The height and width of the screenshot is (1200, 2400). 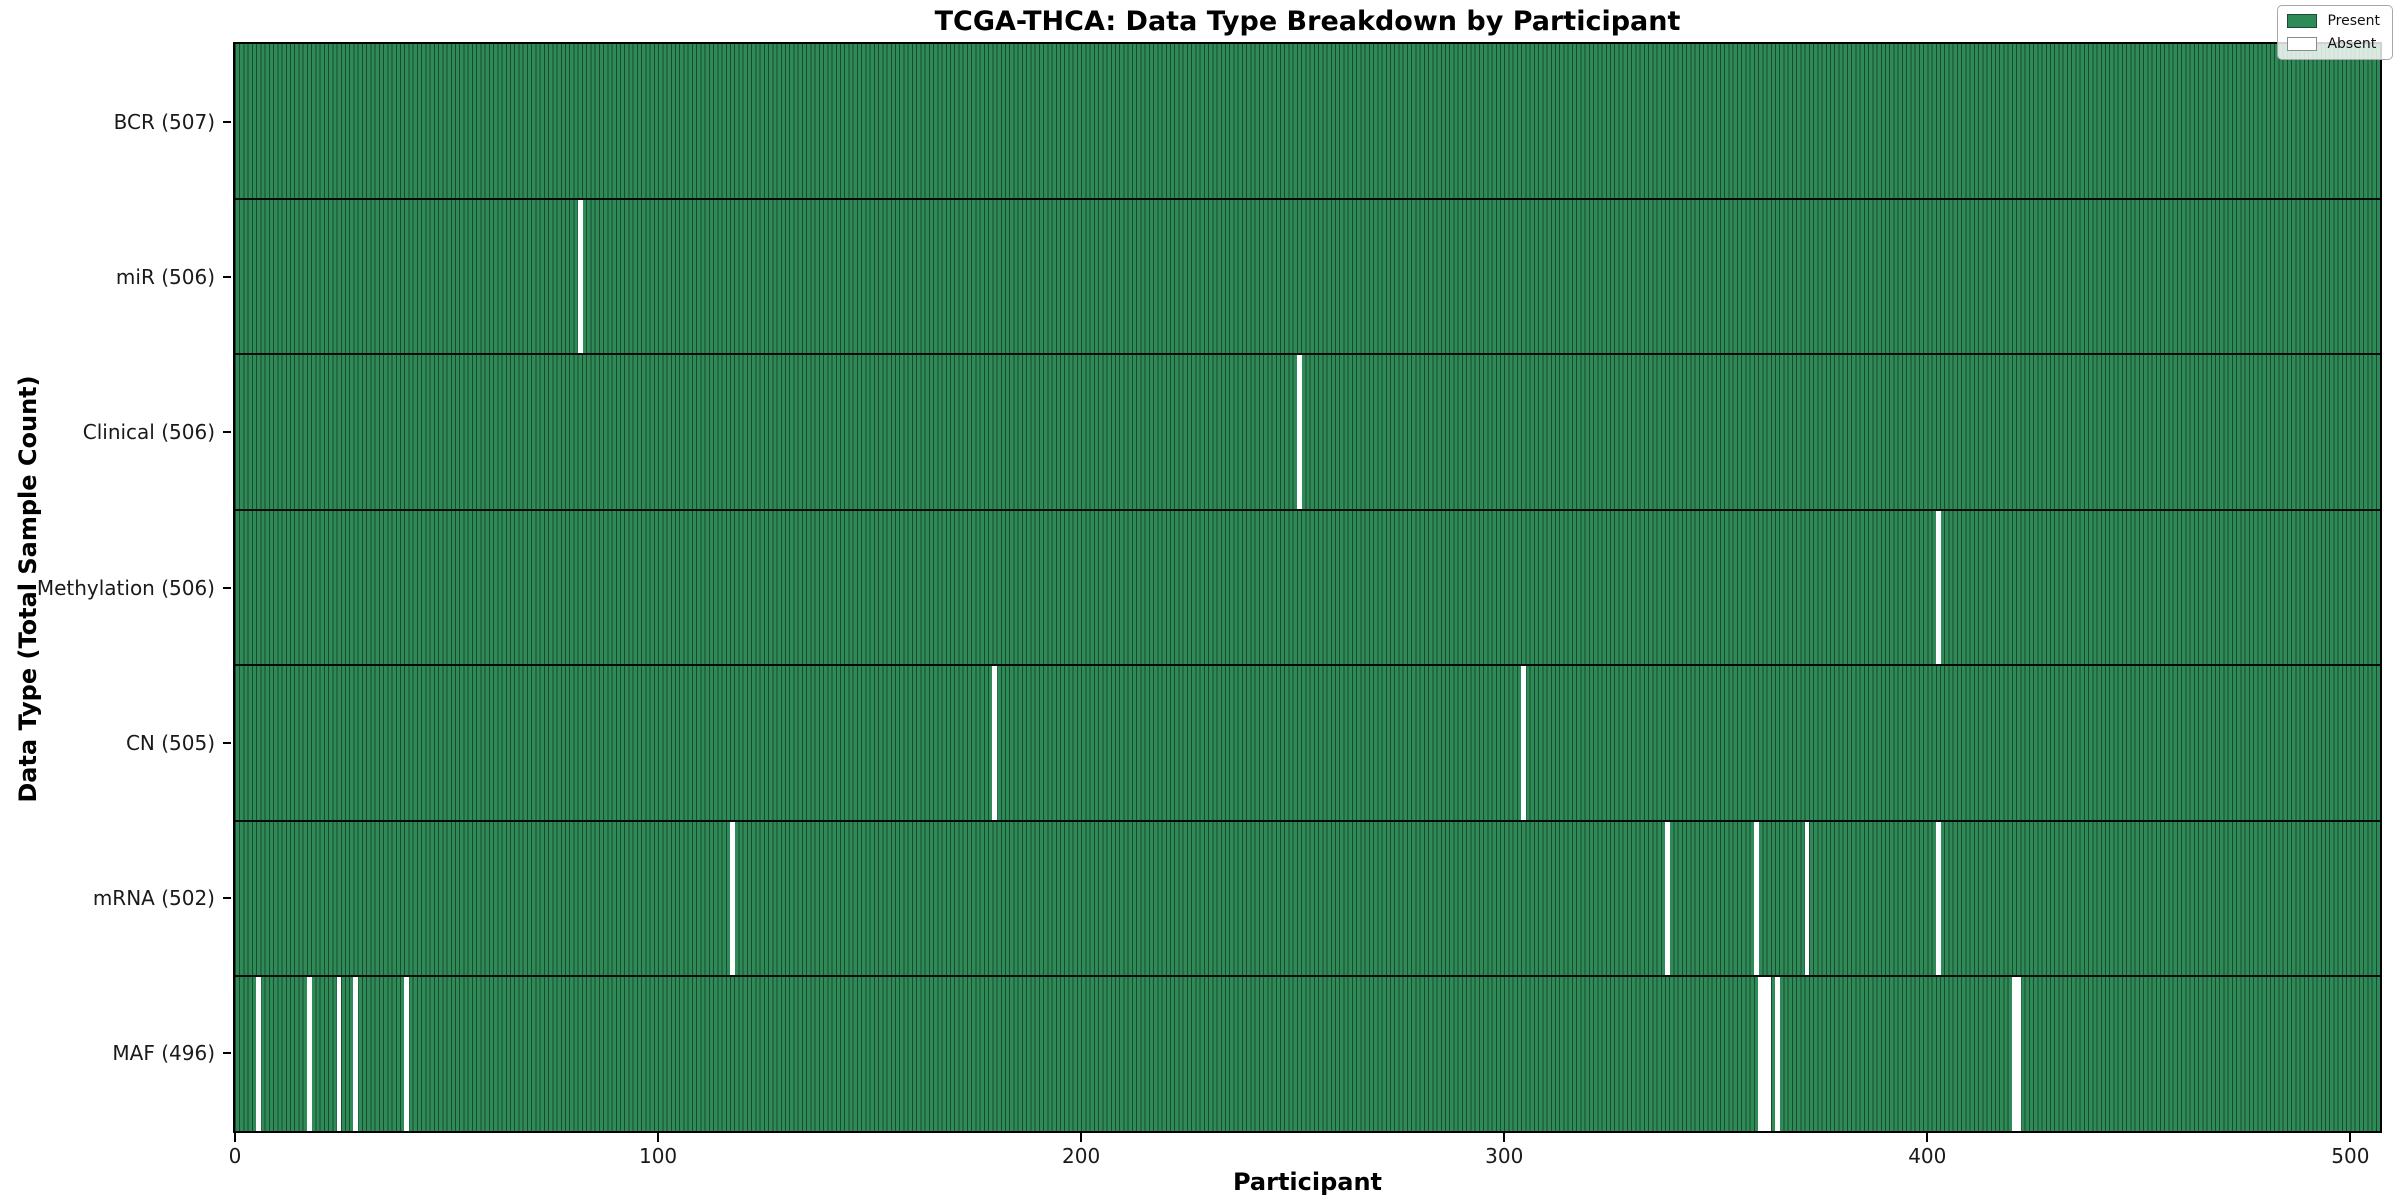 I want to click on y-tick-label-methylation: Methylation (506), so click(x=125, y=587).